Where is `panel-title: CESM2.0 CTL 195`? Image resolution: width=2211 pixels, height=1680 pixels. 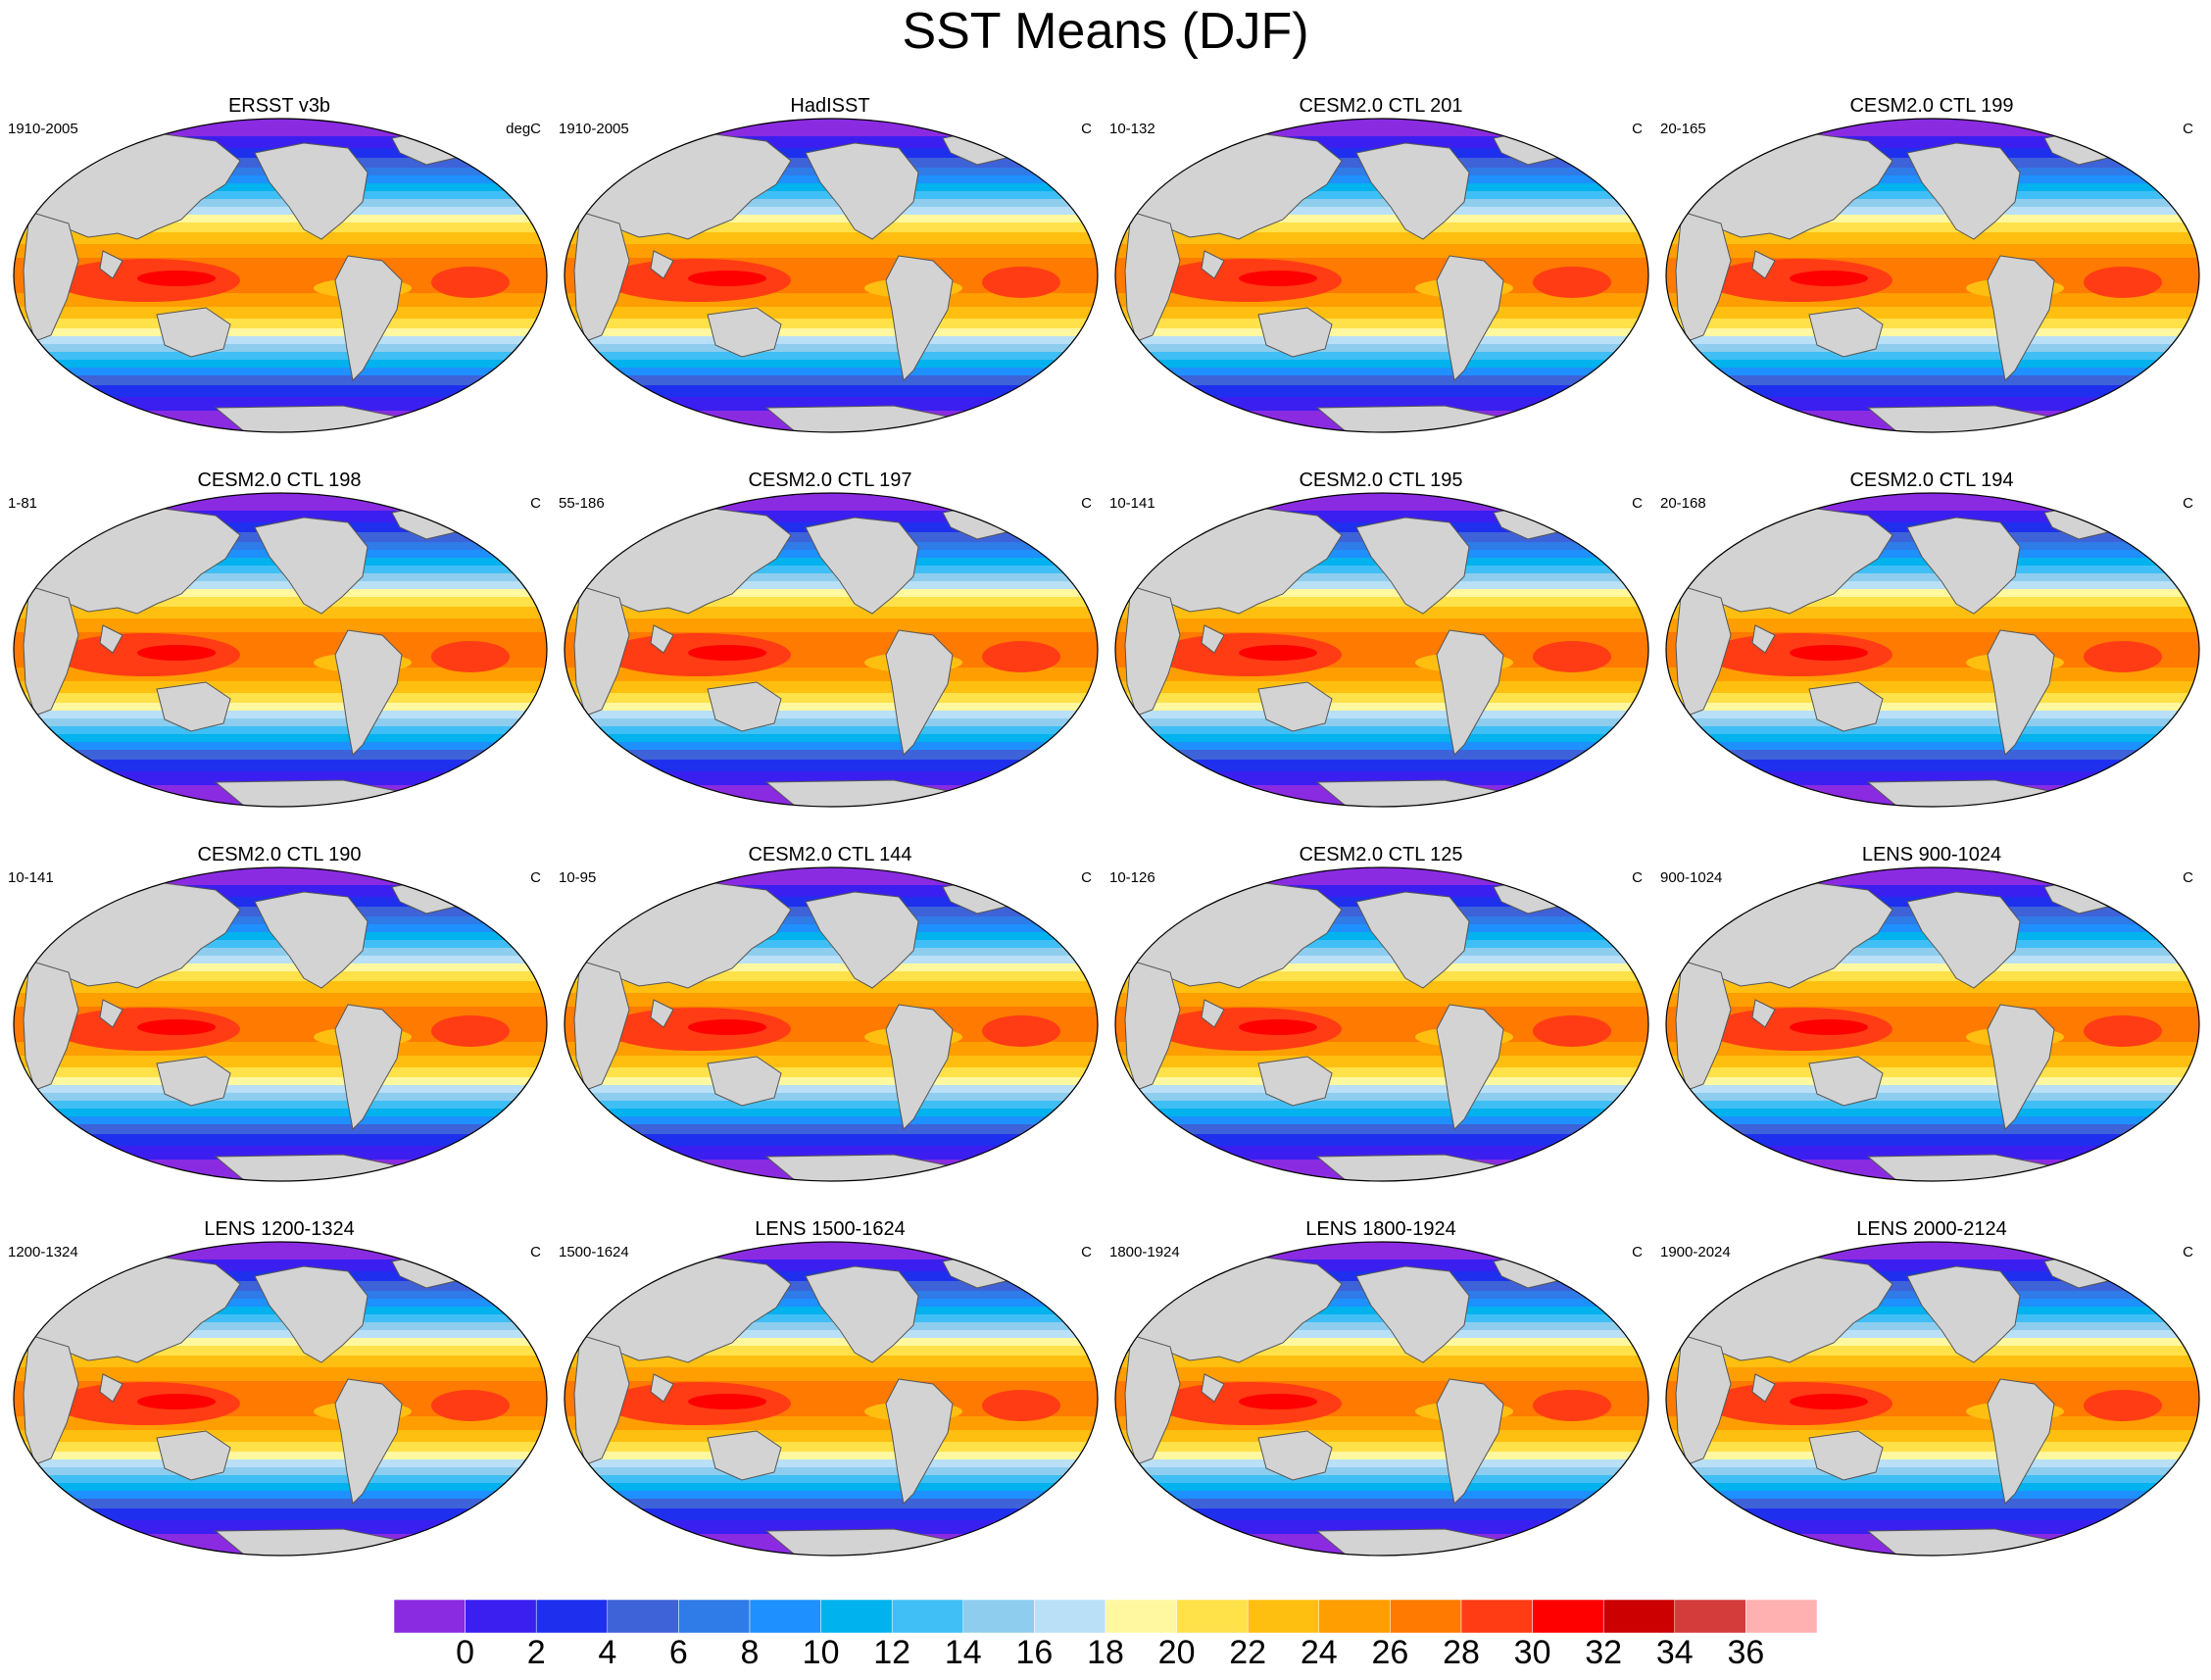 panel-title: CESM2.0 CTL 195 is located at coordinates (1381, 480).